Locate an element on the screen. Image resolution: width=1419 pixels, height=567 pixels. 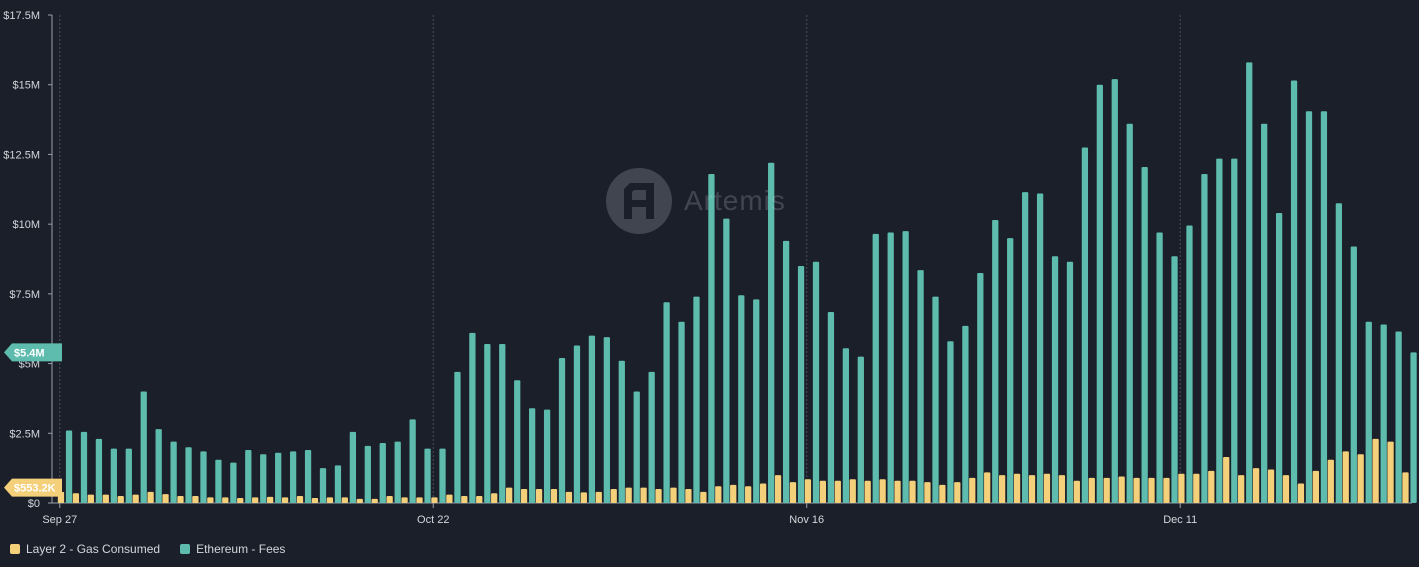
x-tick-label: Oct 22 is located at coordinates (433, 520).